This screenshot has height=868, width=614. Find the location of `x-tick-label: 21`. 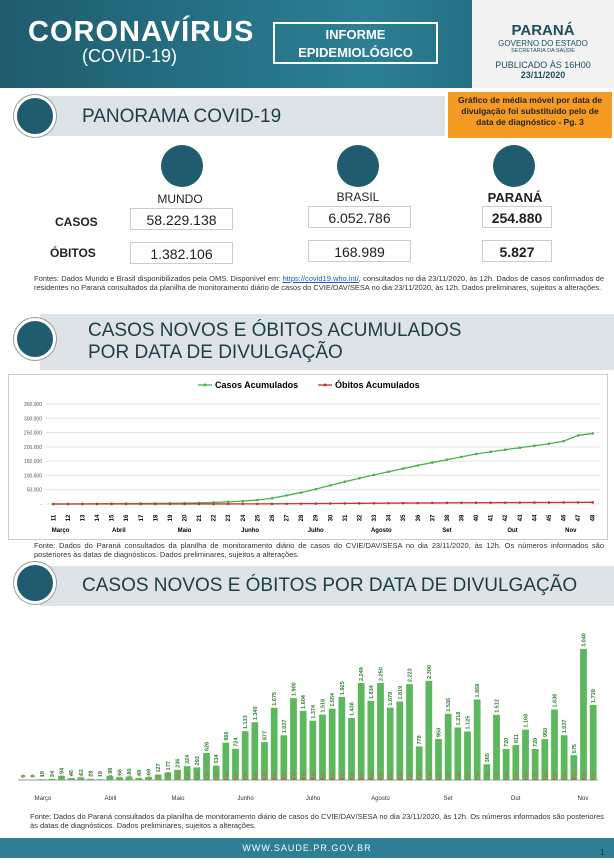

x-tick-label: 21 is located at coordinates (200, 517).